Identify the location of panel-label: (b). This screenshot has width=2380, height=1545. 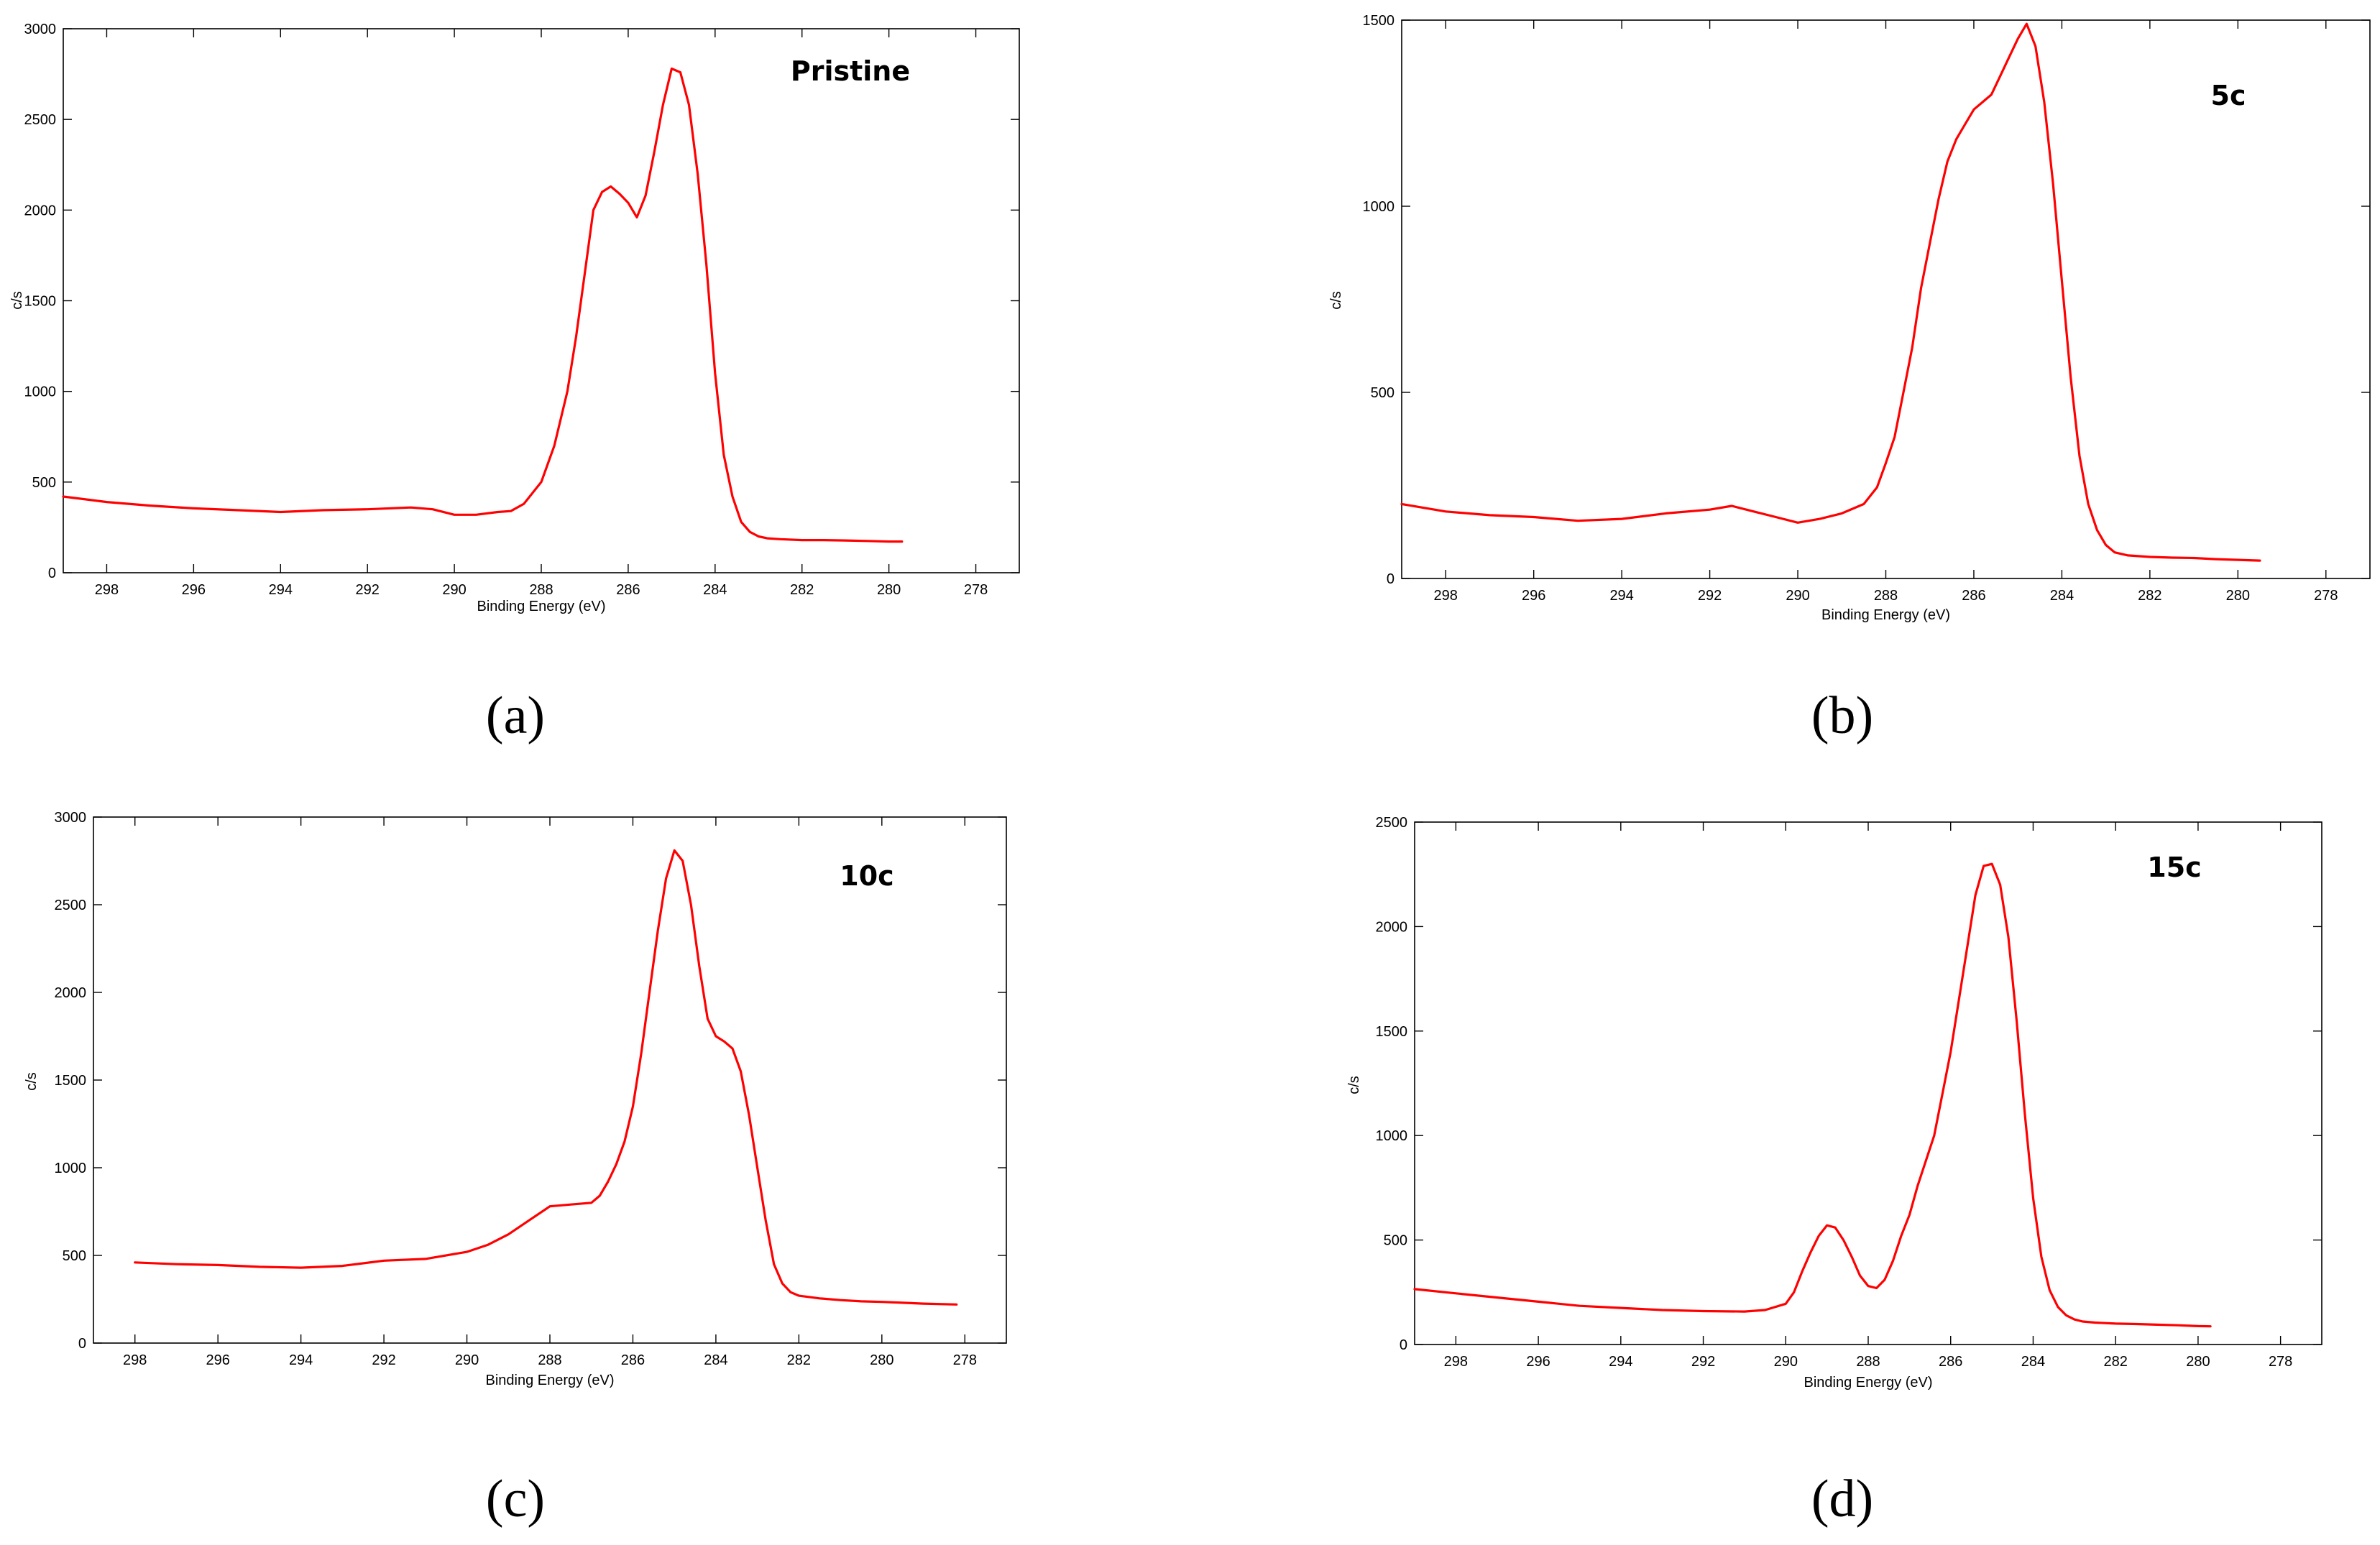
(1842, 715).